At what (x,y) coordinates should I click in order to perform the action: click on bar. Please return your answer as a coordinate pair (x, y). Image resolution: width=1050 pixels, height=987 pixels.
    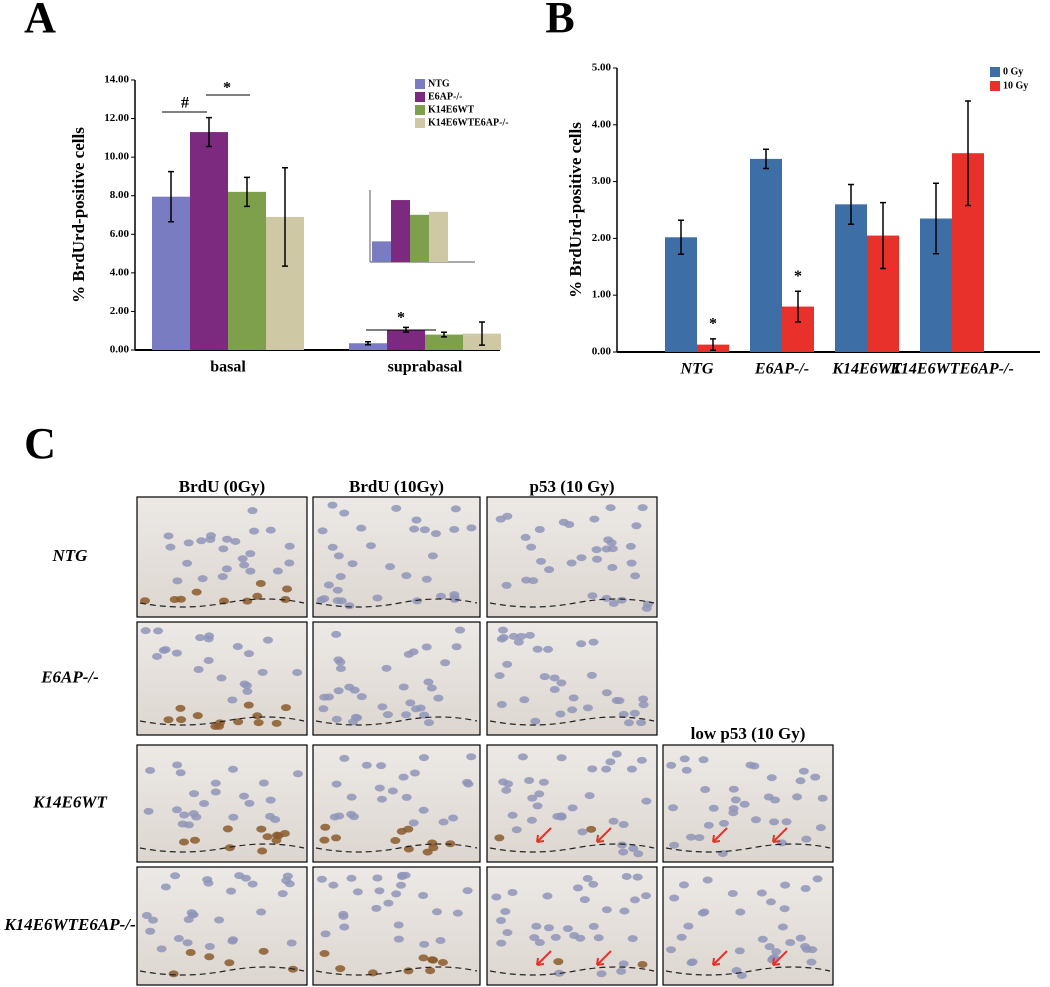
    Looking at the image, I should click on (247, 270).